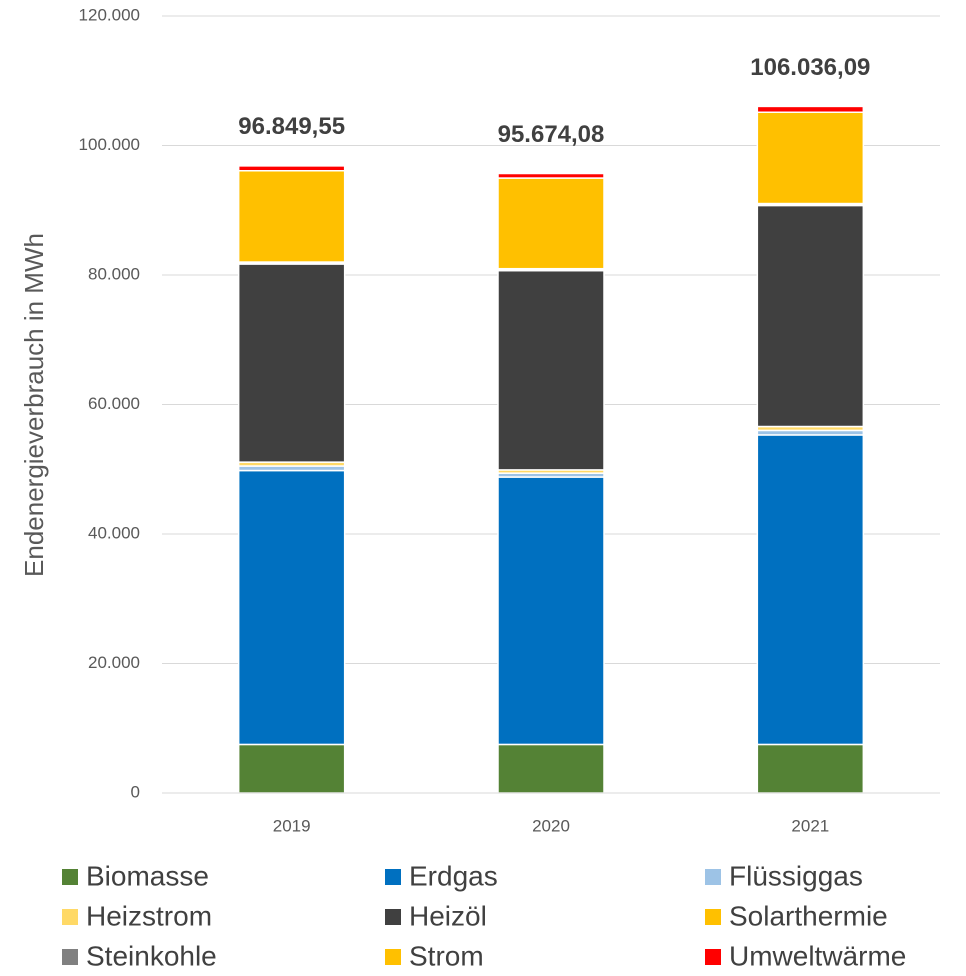 The width and height of the screenshot is (966, 976). I want to click on x-tick-label: 2019, so click(292, 825).